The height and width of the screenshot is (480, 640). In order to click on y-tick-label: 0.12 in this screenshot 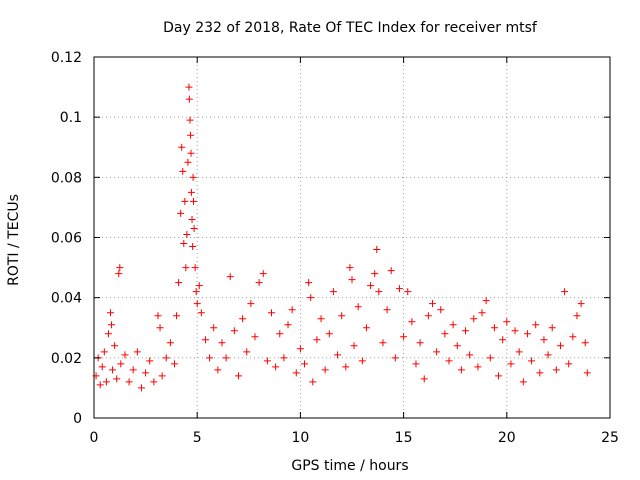, I will do `click(66, 58)`.